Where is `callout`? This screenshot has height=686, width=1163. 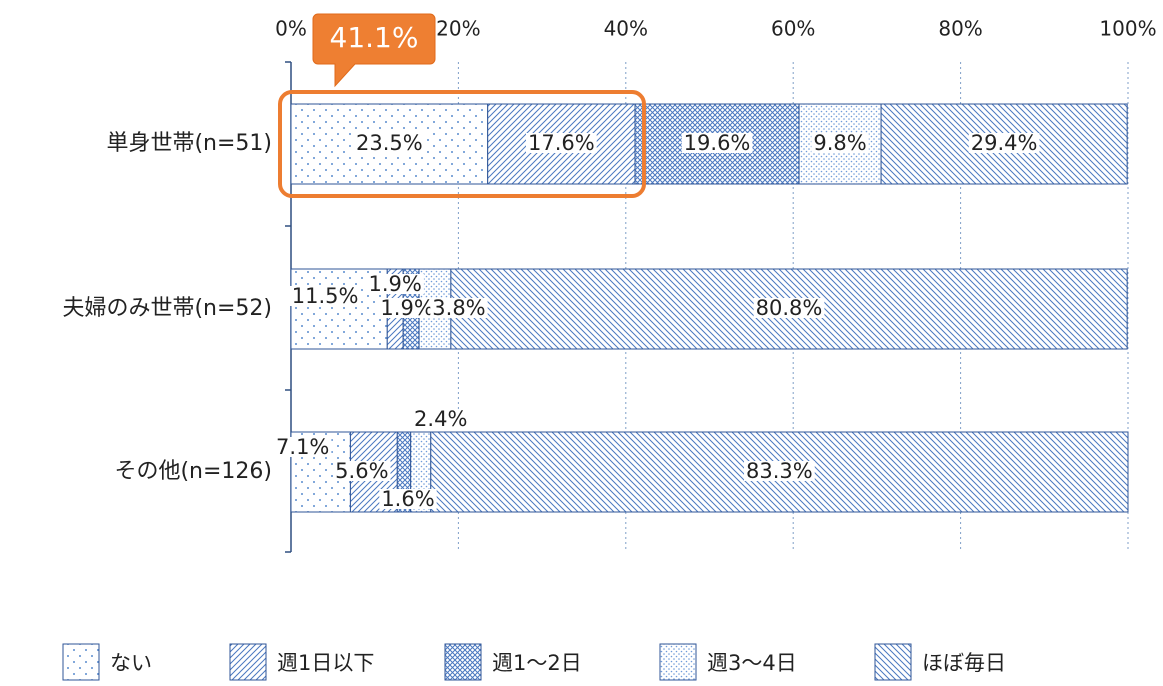 callout is located at coordinates (374, 50).